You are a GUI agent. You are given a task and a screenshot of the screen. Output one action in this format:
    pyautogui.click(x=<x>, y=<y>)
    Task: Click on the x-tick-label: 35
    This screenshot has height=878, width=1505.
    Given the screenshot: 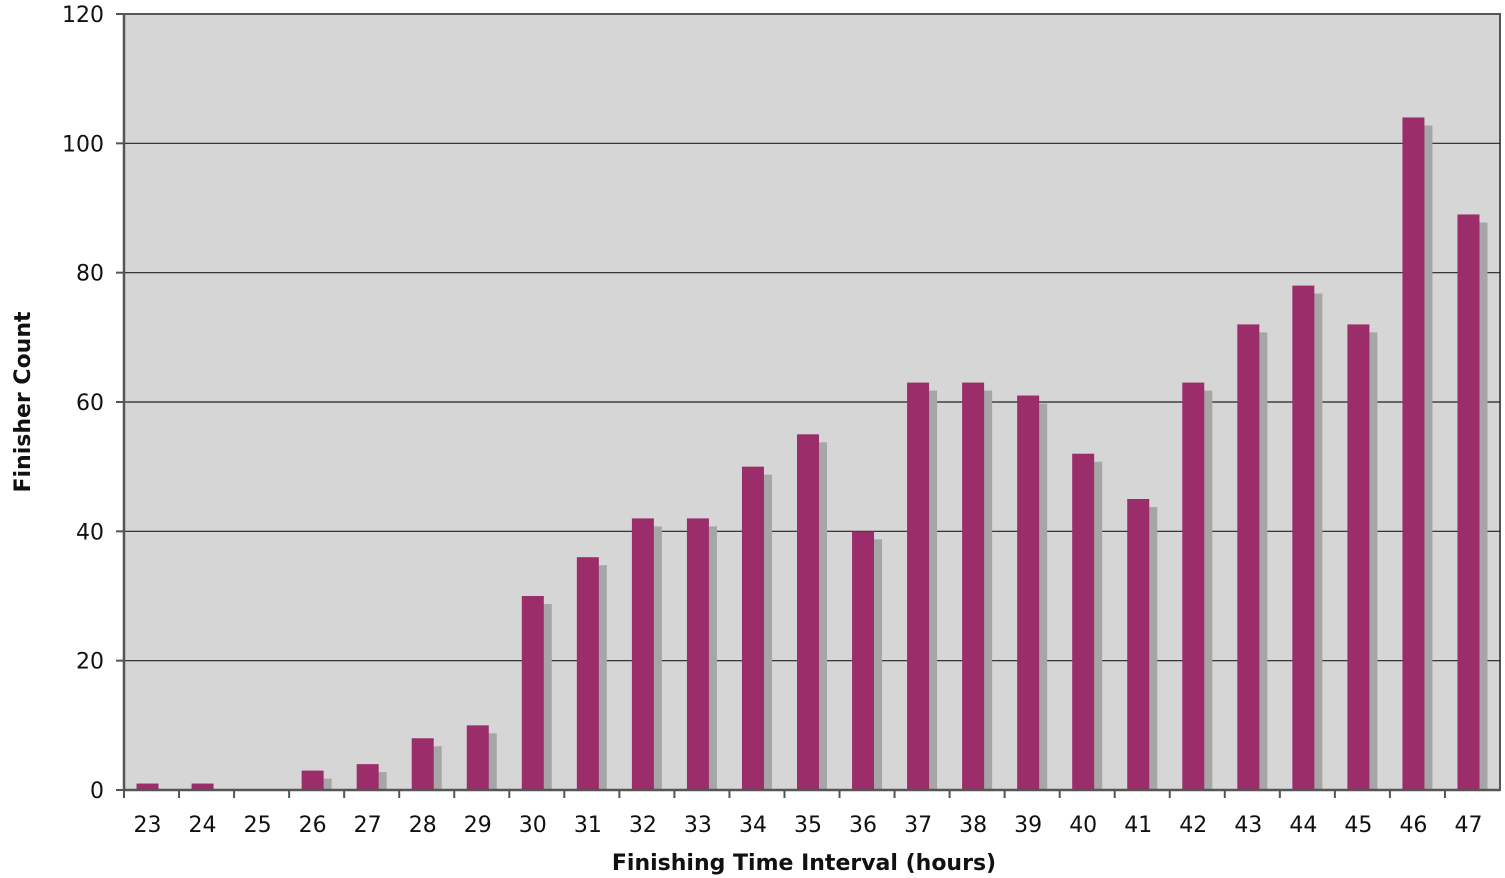 What is the action you would take?
    pyautogui.click(x=808, y=825)
    